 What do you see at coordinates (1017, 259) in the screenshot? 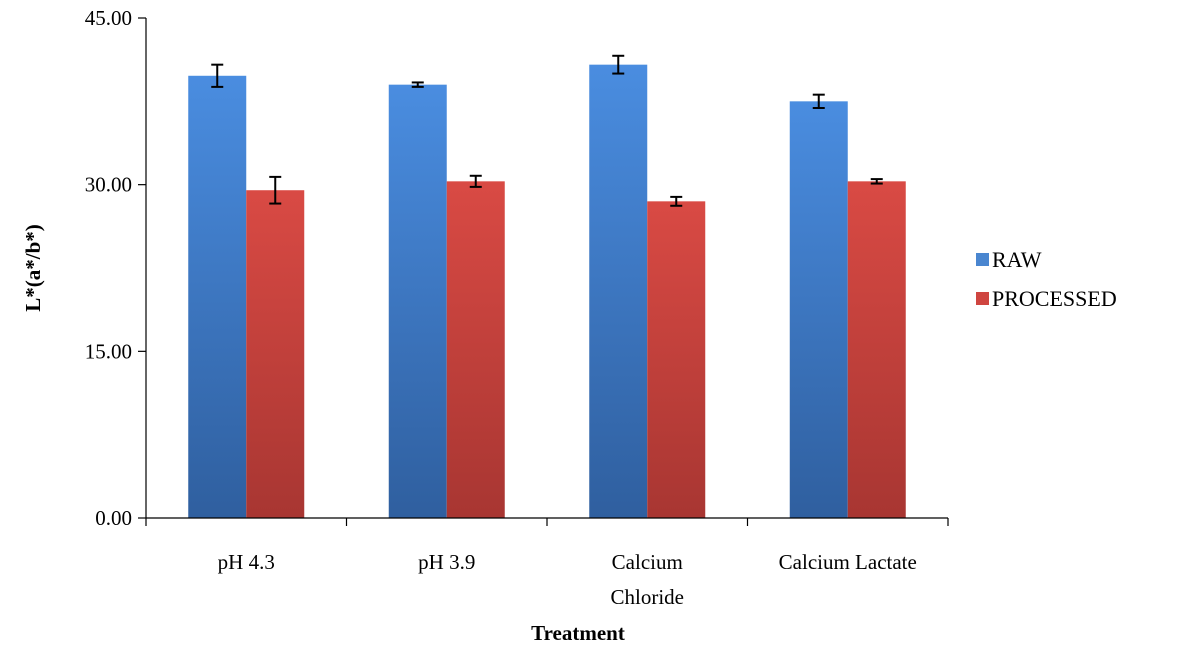
I see `legend-label-raw: RAW` at bounding box center [1017, 259].